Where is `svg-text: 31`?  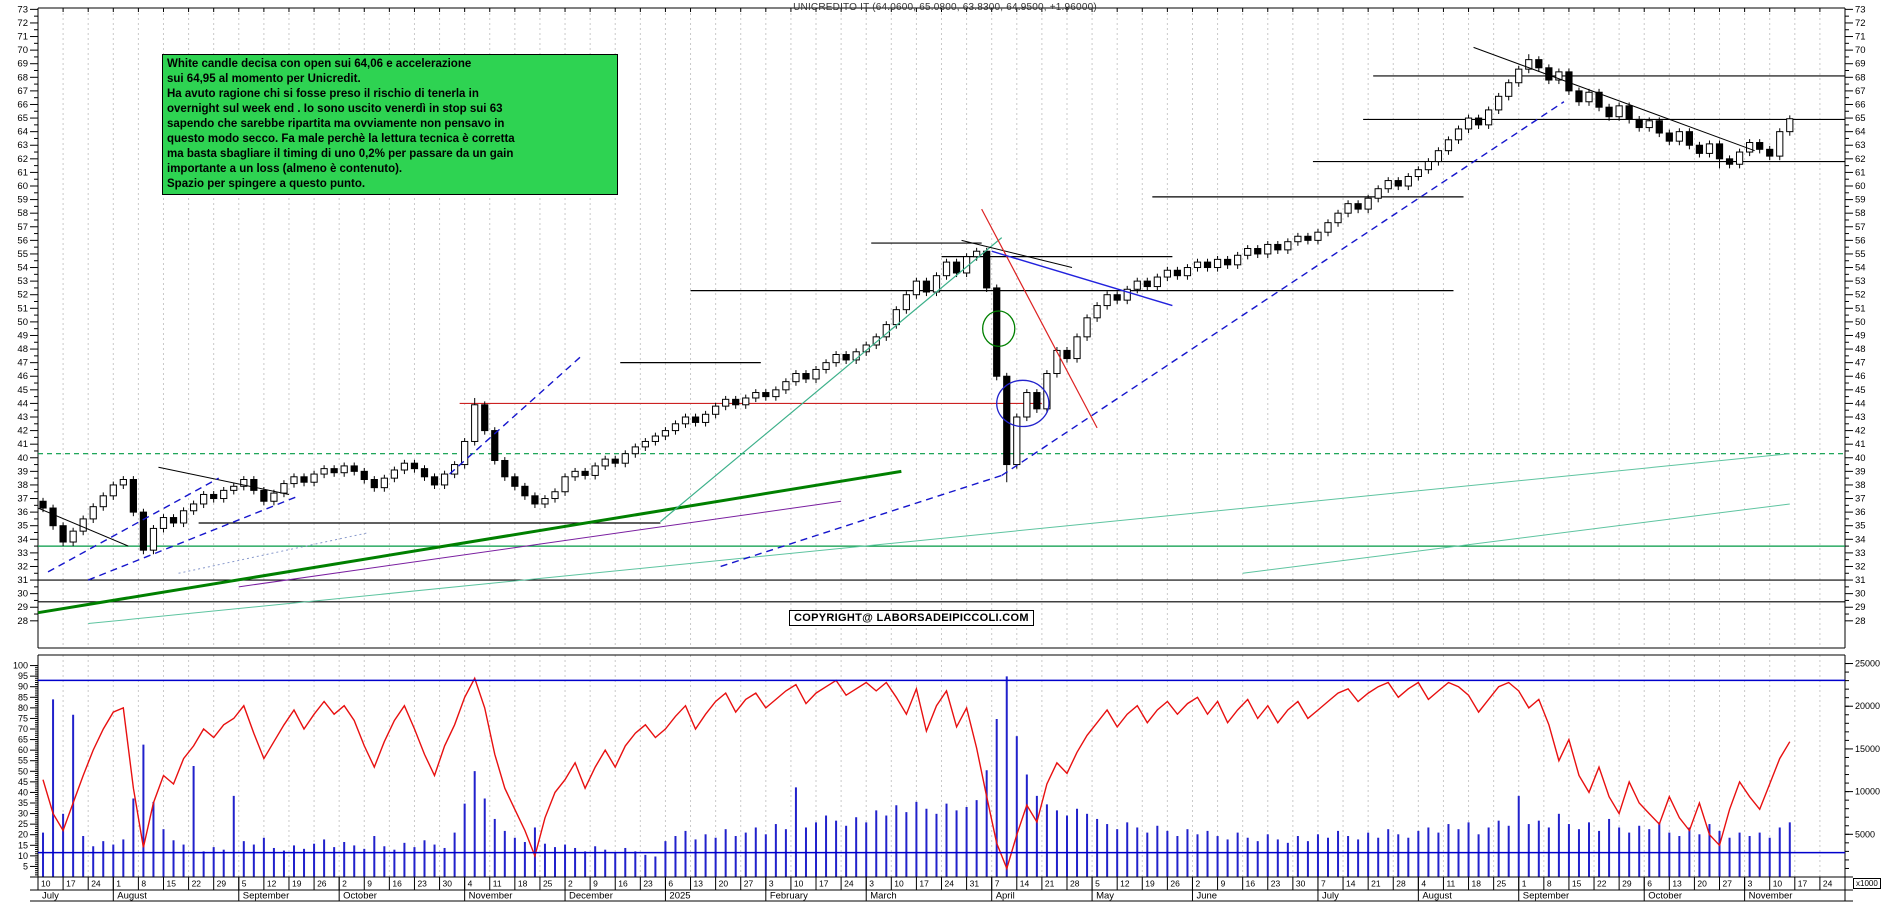
svg-text: 31 is located at coordinates (22, 580).